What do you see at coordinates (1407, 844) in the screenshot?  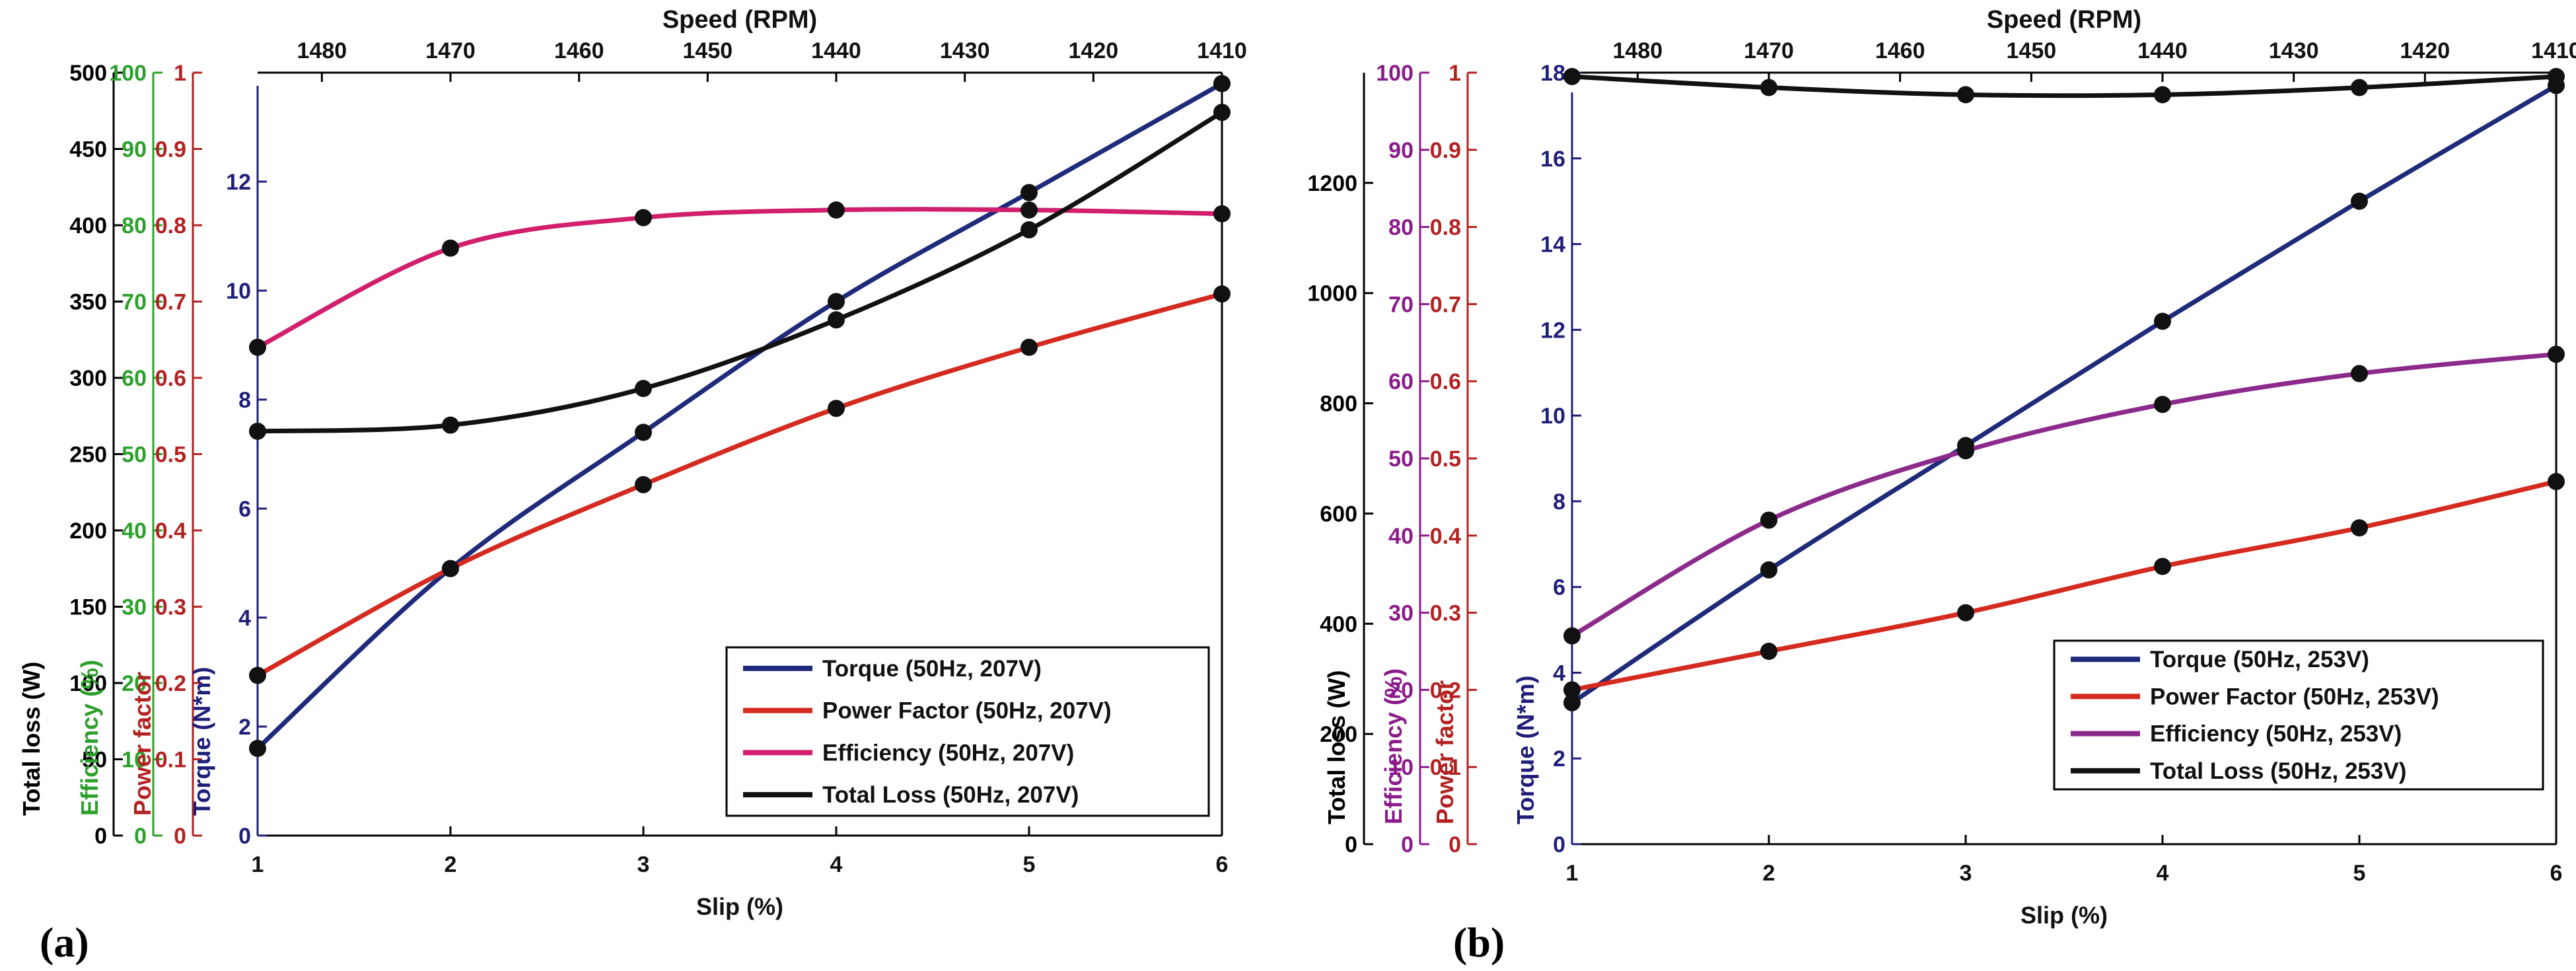 I see `y-tick-label-eff: 0` at bounding box center [1407, 844].